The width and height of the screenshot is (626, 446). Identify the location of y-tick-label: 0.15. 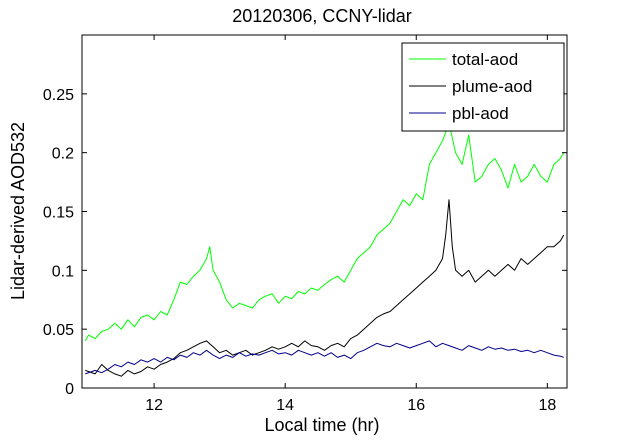
(58, 213).